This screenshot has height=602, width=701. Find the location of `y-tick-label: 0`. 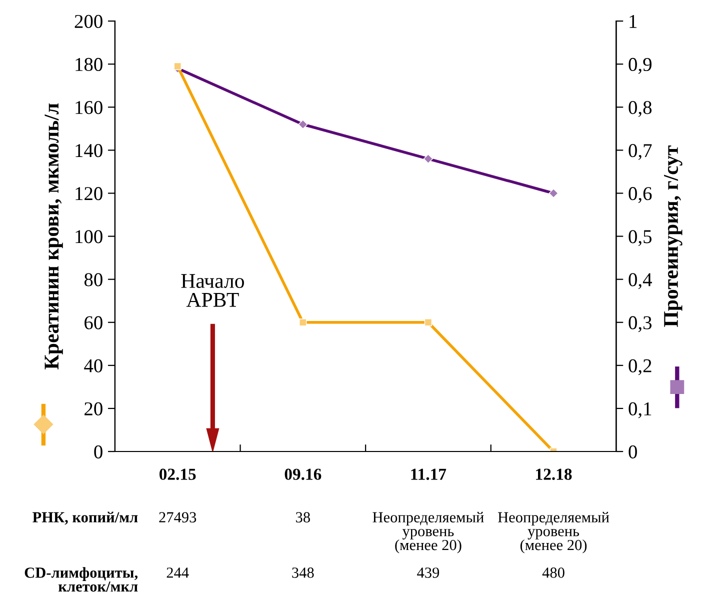

y-tick-label: 0 is located at coordinates (98, 451).